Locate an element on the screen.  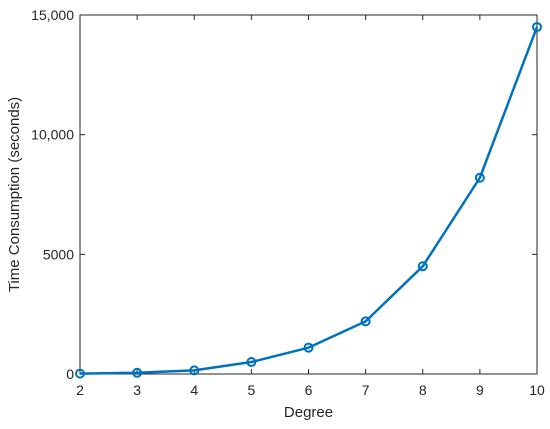
x-tick-label: 3 is located at coordinates (137, 390).